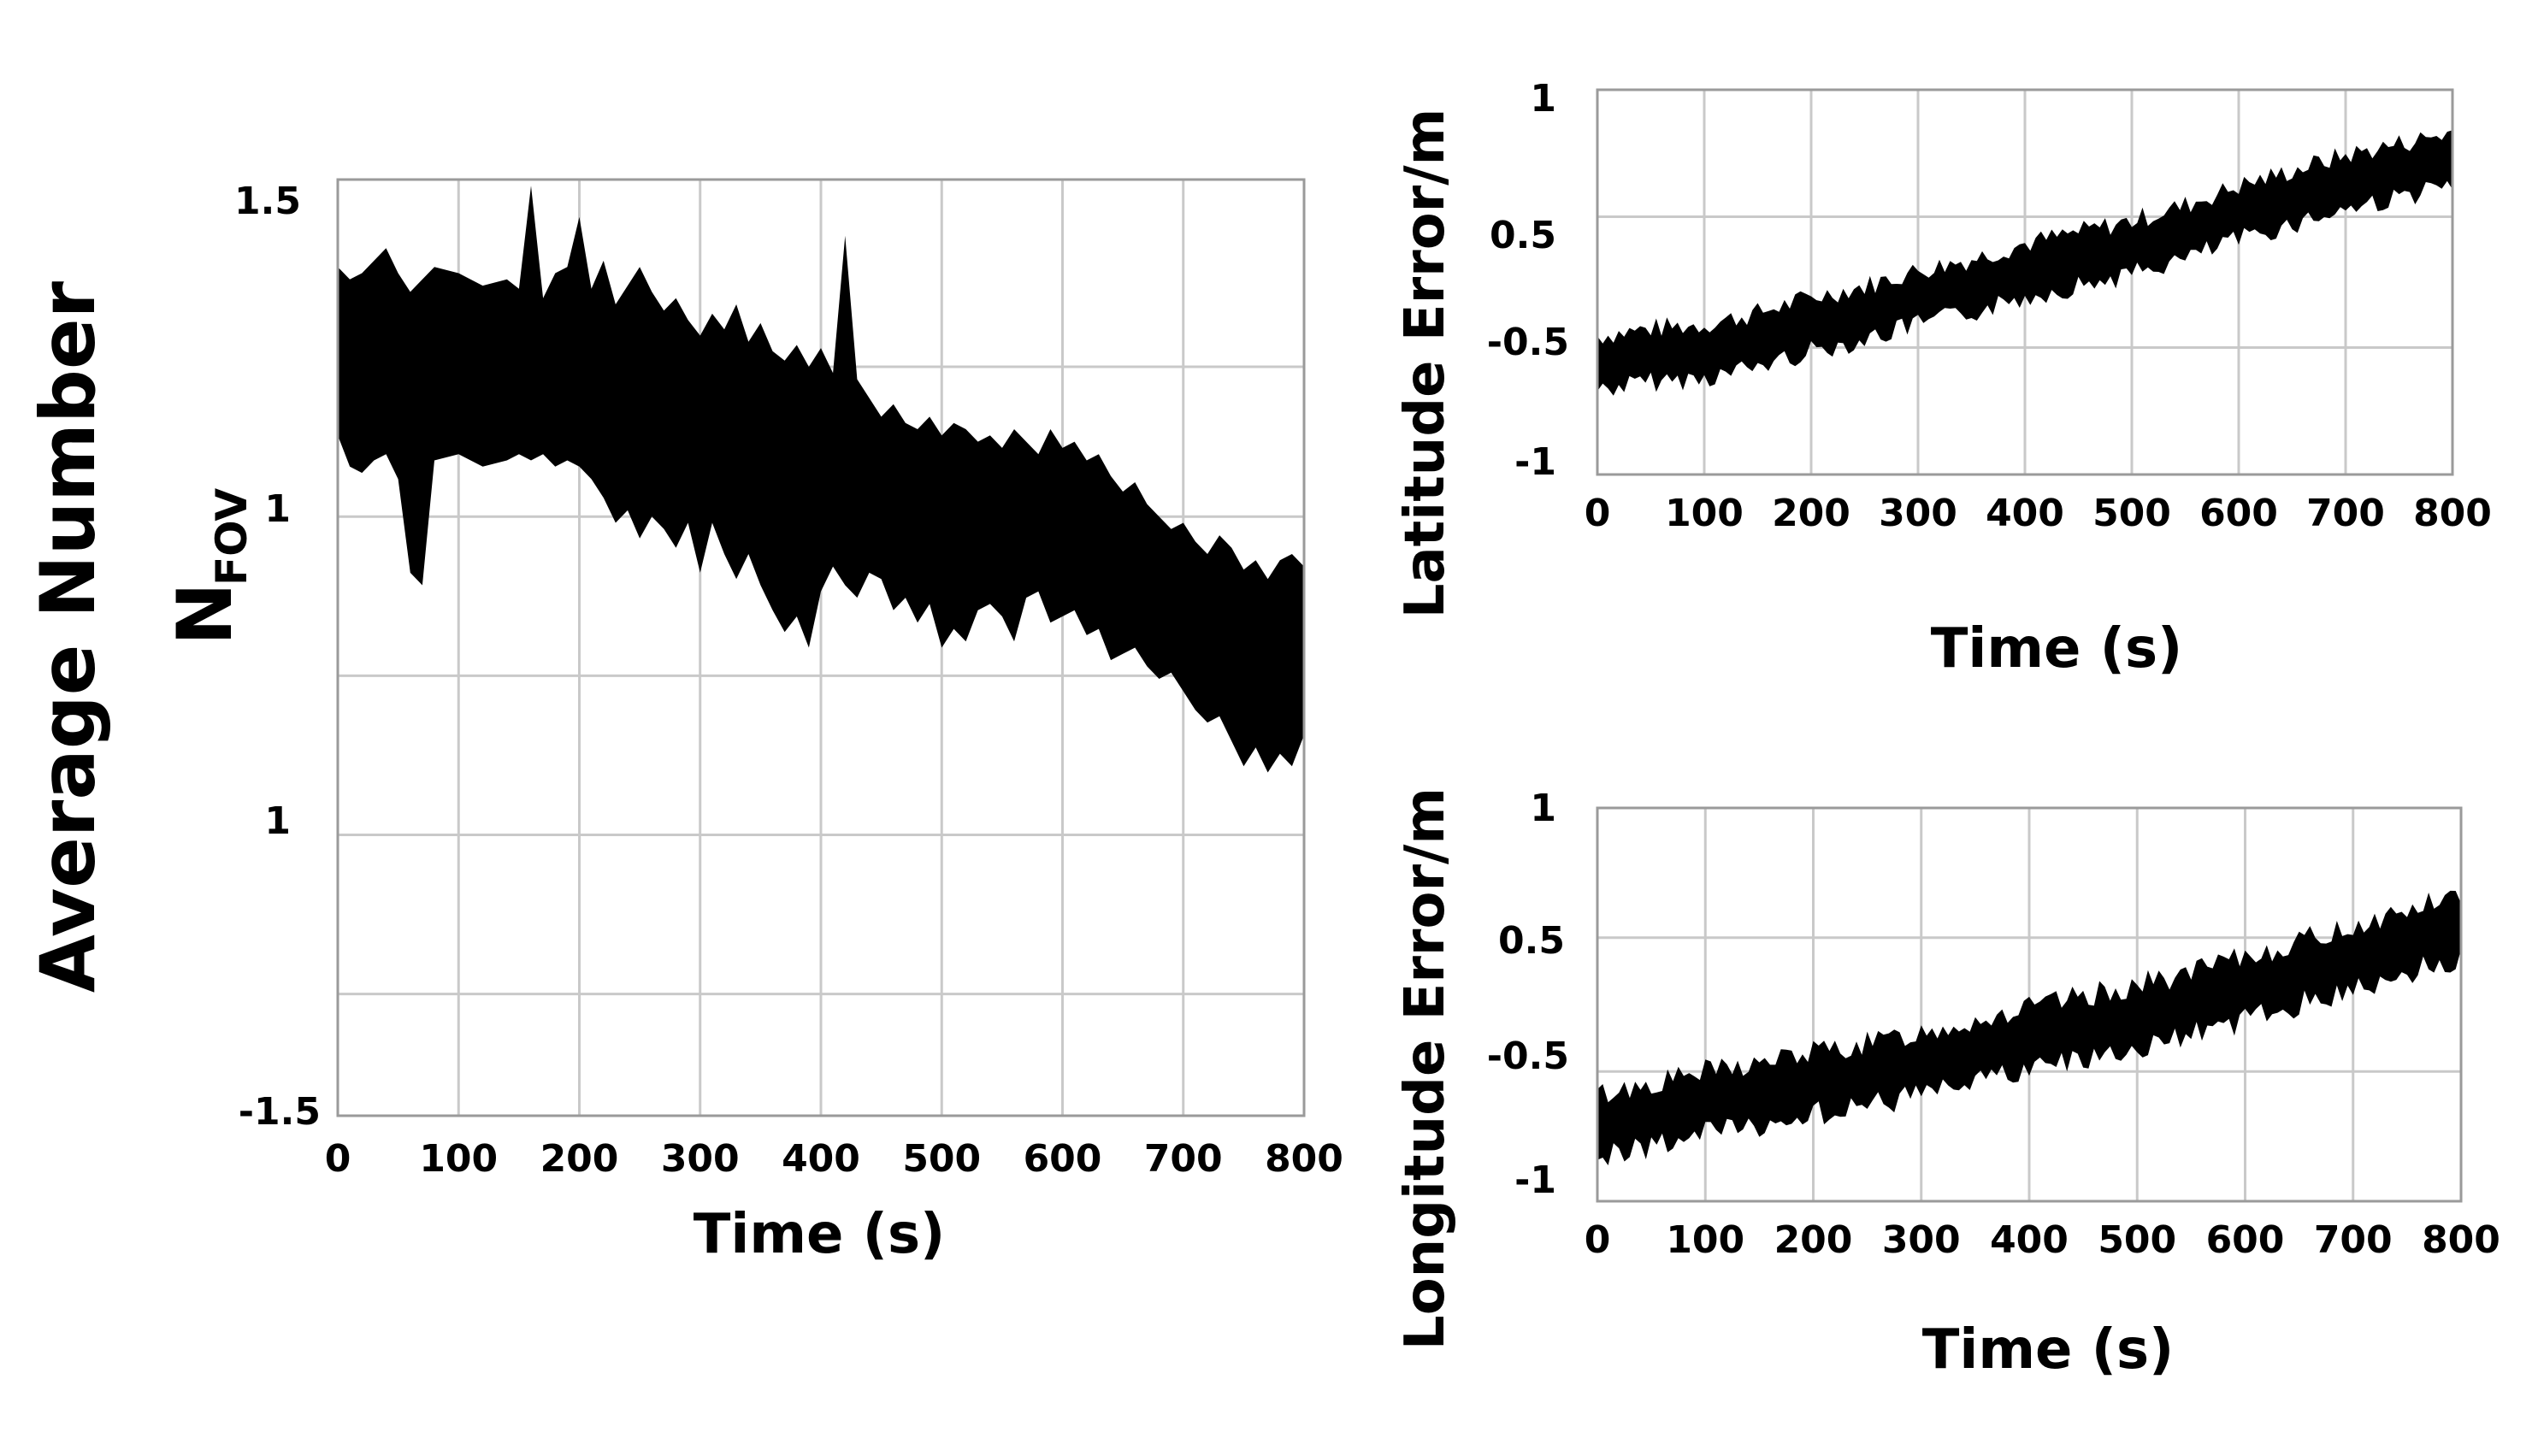 This screenshot has width=2538, height=1456. Describe the element at coordinates (1535, 1180) in the screenshot. I see `longitude-y-tick-label: -1` at that location.